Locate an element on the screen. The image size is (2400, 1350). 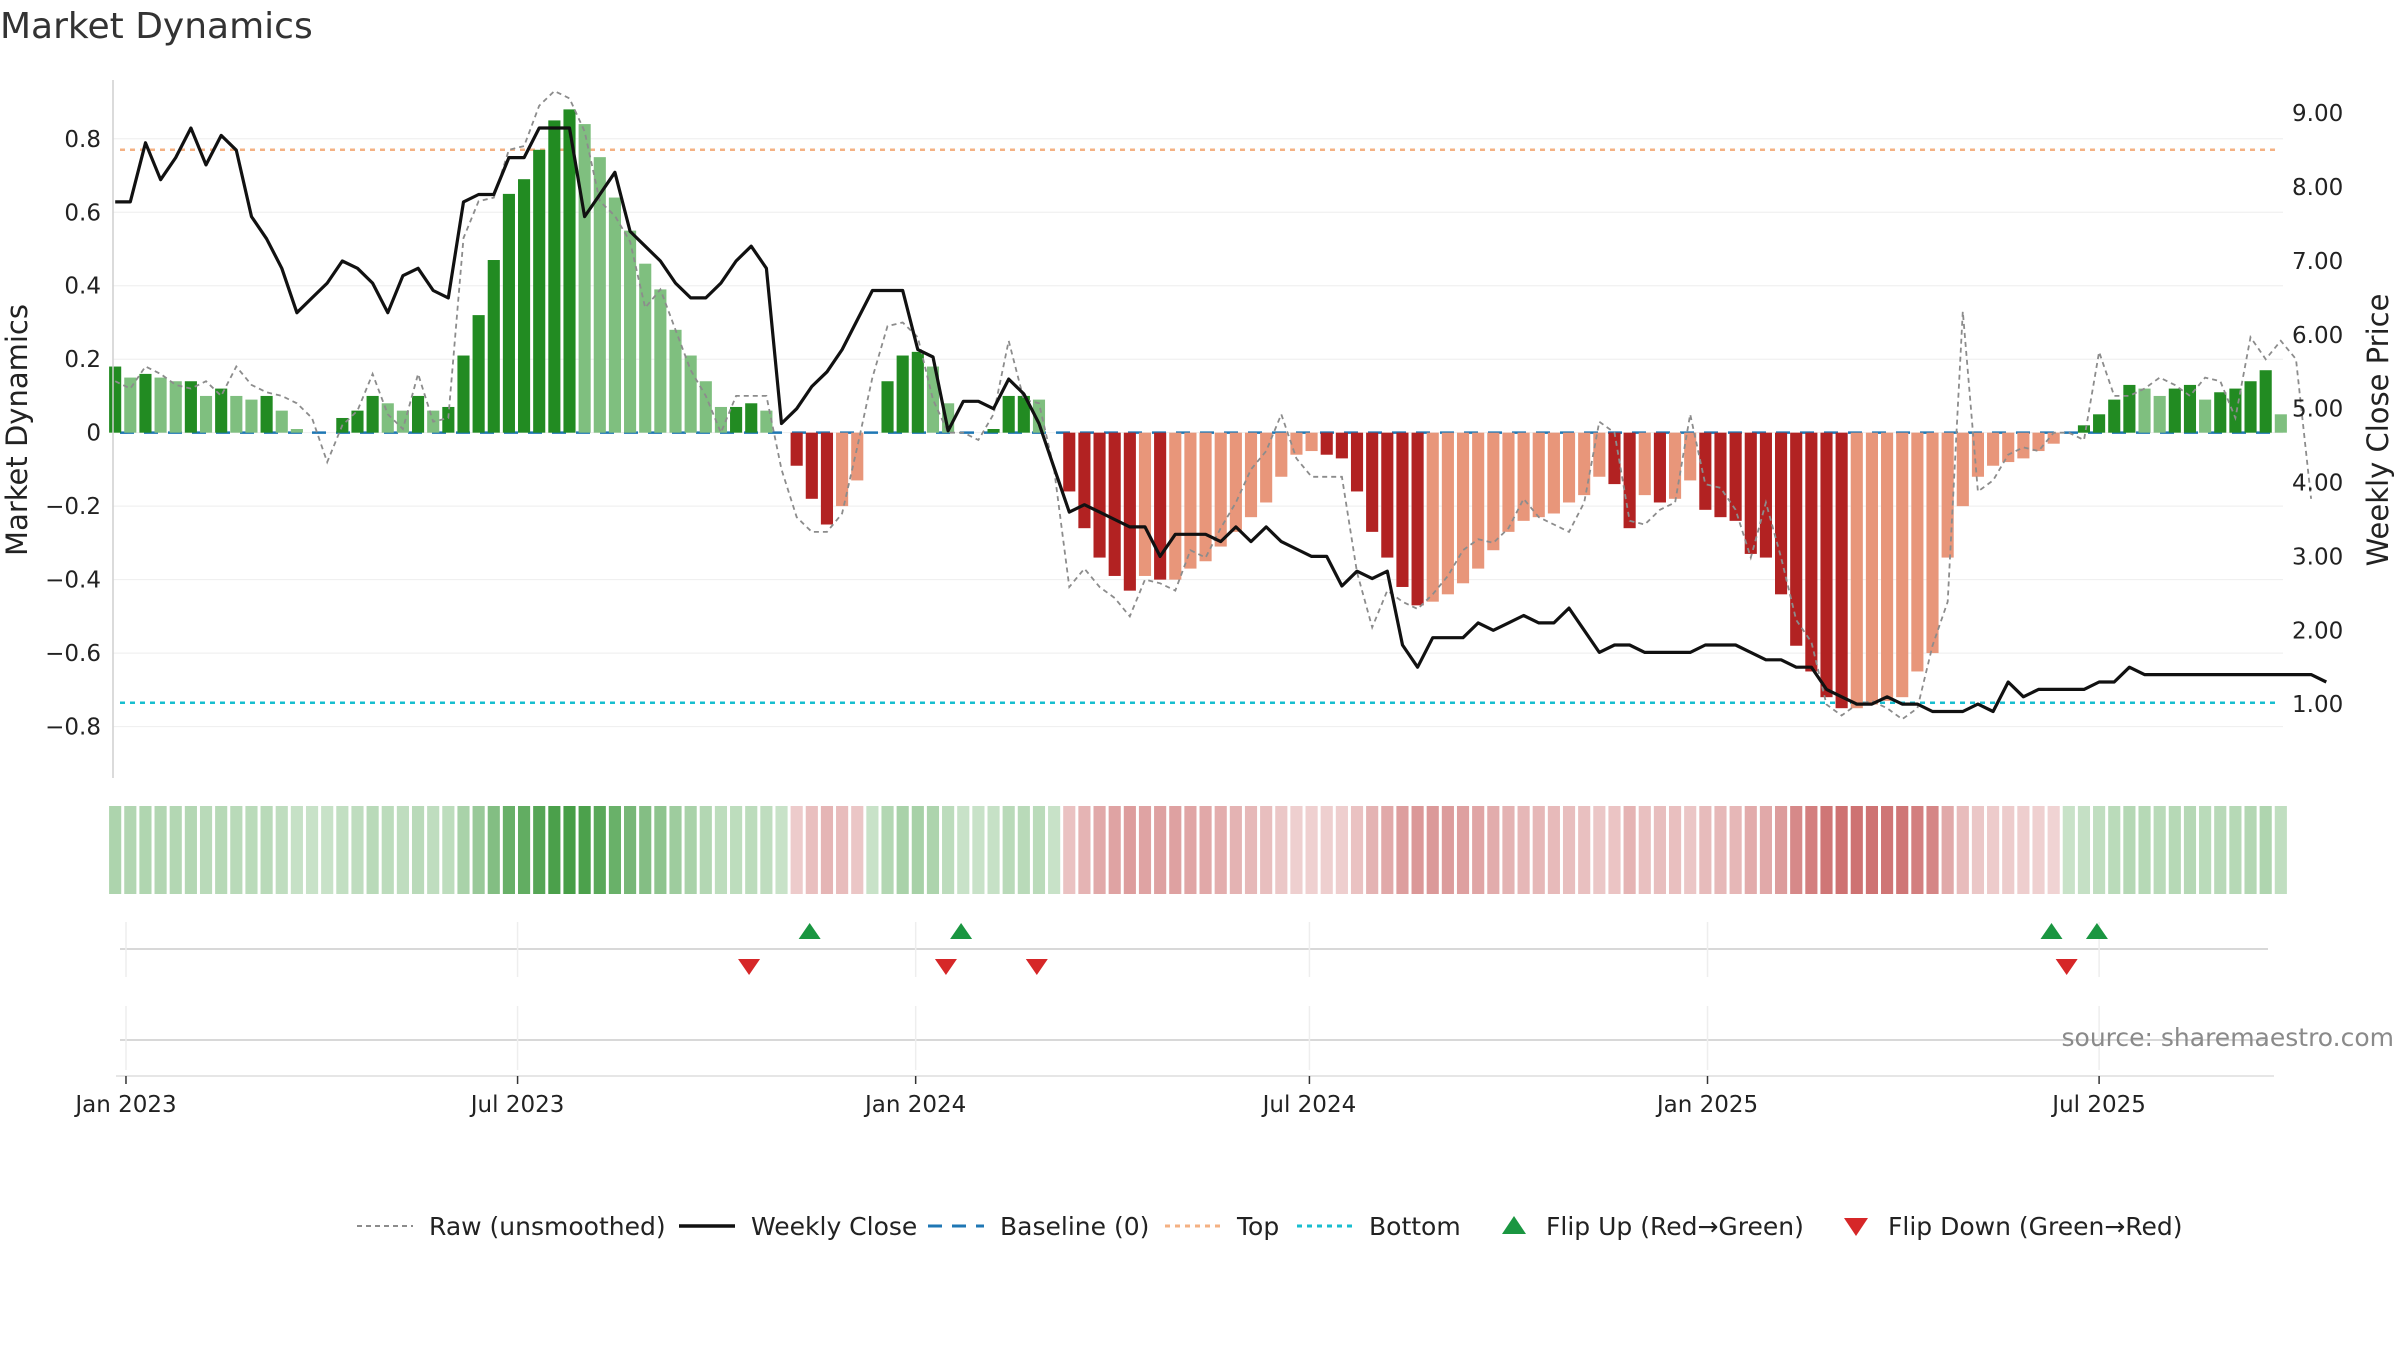
y-right-tick-label: 5.00 is located at coordinates (2317, 410).